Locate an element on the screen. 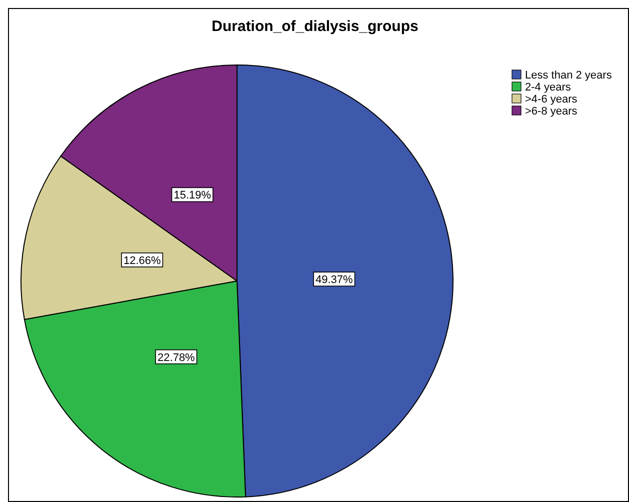 Image resolution: width=629 pixels, height=502 pixels. chart-title: Duration_of_dialysis_groups is located at coordinates (315, 26).